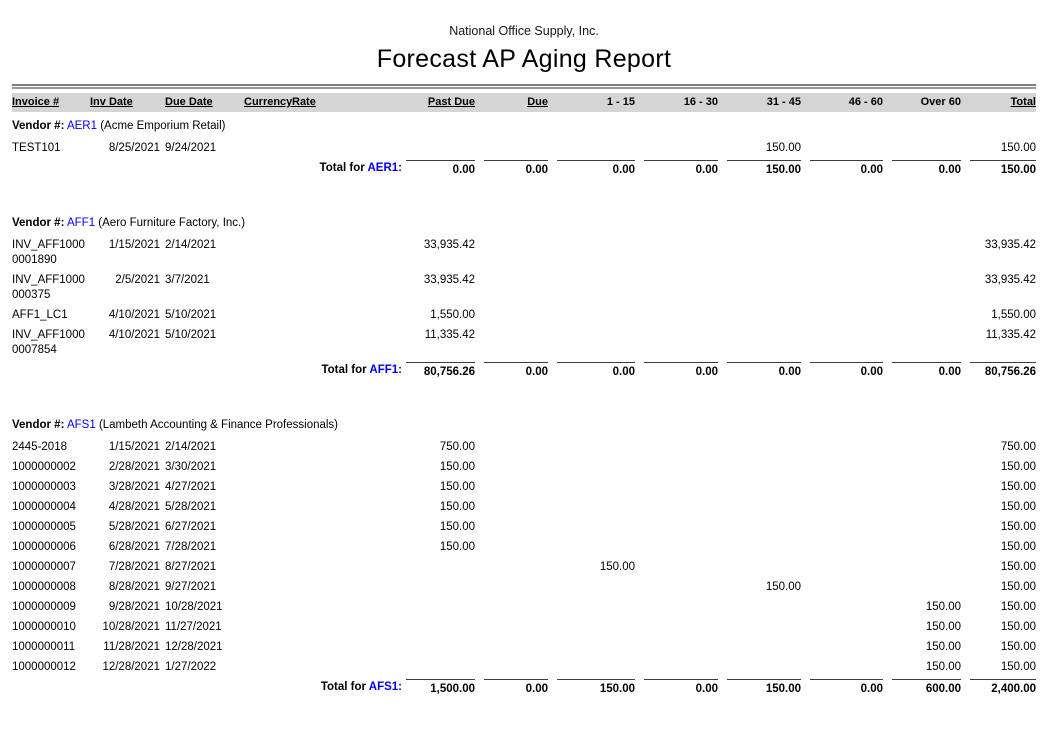 Image resolution: width=1048 pixels, height=732 pixels. Describe the element at coordinates (361, 370) in the screenshot. I see `vendor-total-label: Total for AFF1:` at that location.